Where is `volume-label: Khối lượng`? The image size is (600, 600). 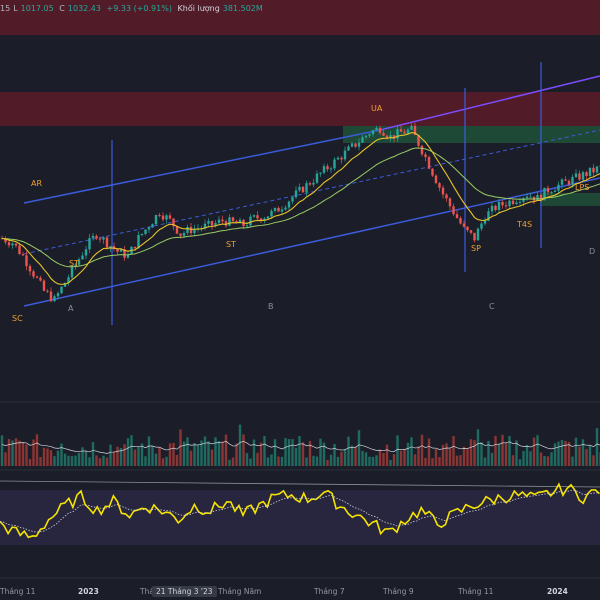 volume-label: Khối lượng is located at coordinates (198, 8).